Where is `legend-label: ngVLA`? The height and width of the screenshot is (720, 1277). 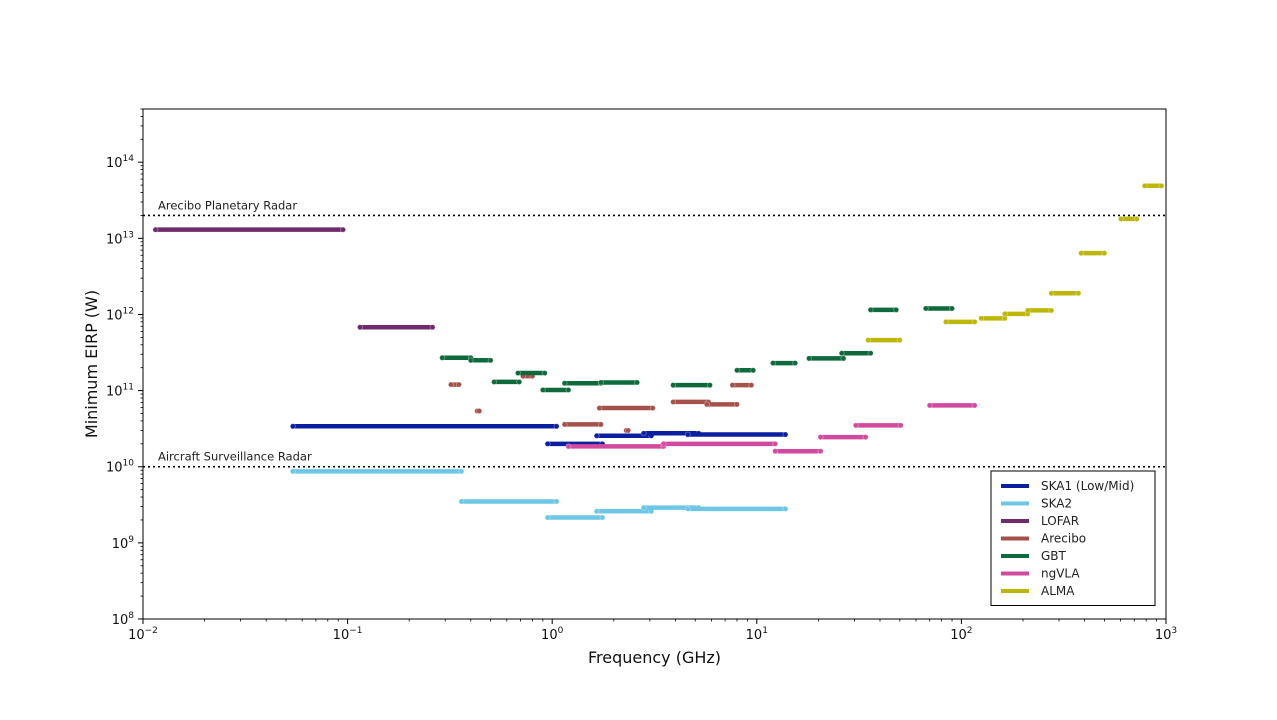
legend-label: ngVLA is located at coordinates (1060, 574).